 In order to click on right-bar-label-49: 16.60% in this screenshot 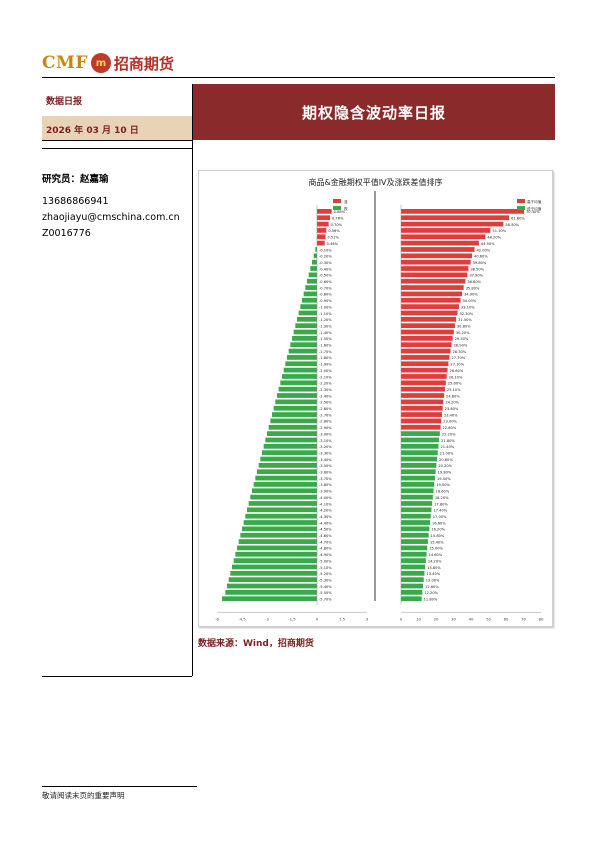, I will do `click(439, 523)`.